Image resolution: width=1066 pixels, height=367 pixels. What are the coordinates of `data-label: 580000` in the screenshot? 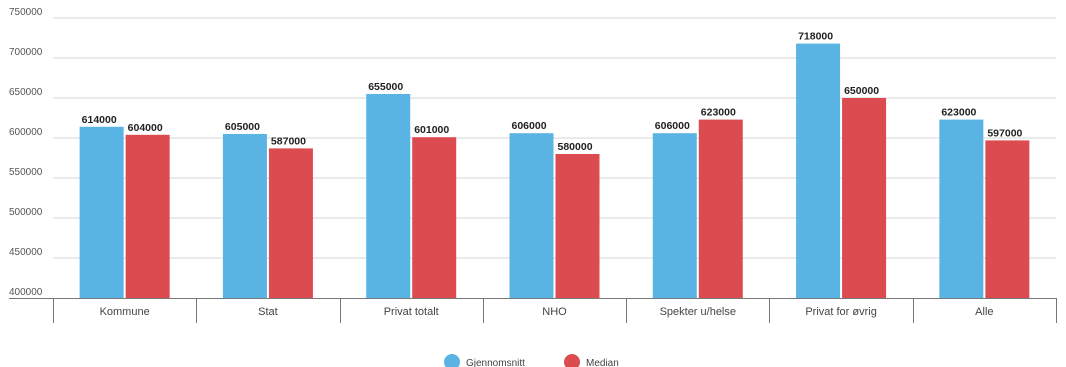 It's located at (575, 147).